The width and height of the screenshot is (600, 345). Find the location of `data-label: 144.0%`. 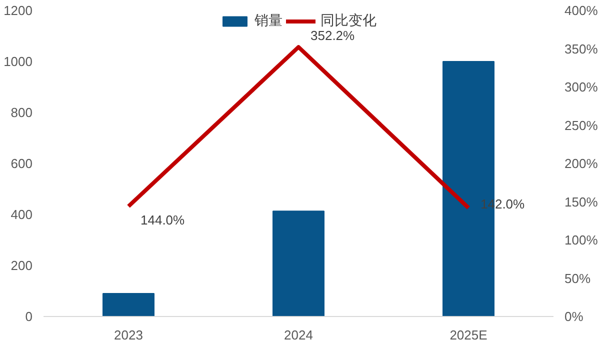

data-label: 144.0% is located at coordinates (163, 220).